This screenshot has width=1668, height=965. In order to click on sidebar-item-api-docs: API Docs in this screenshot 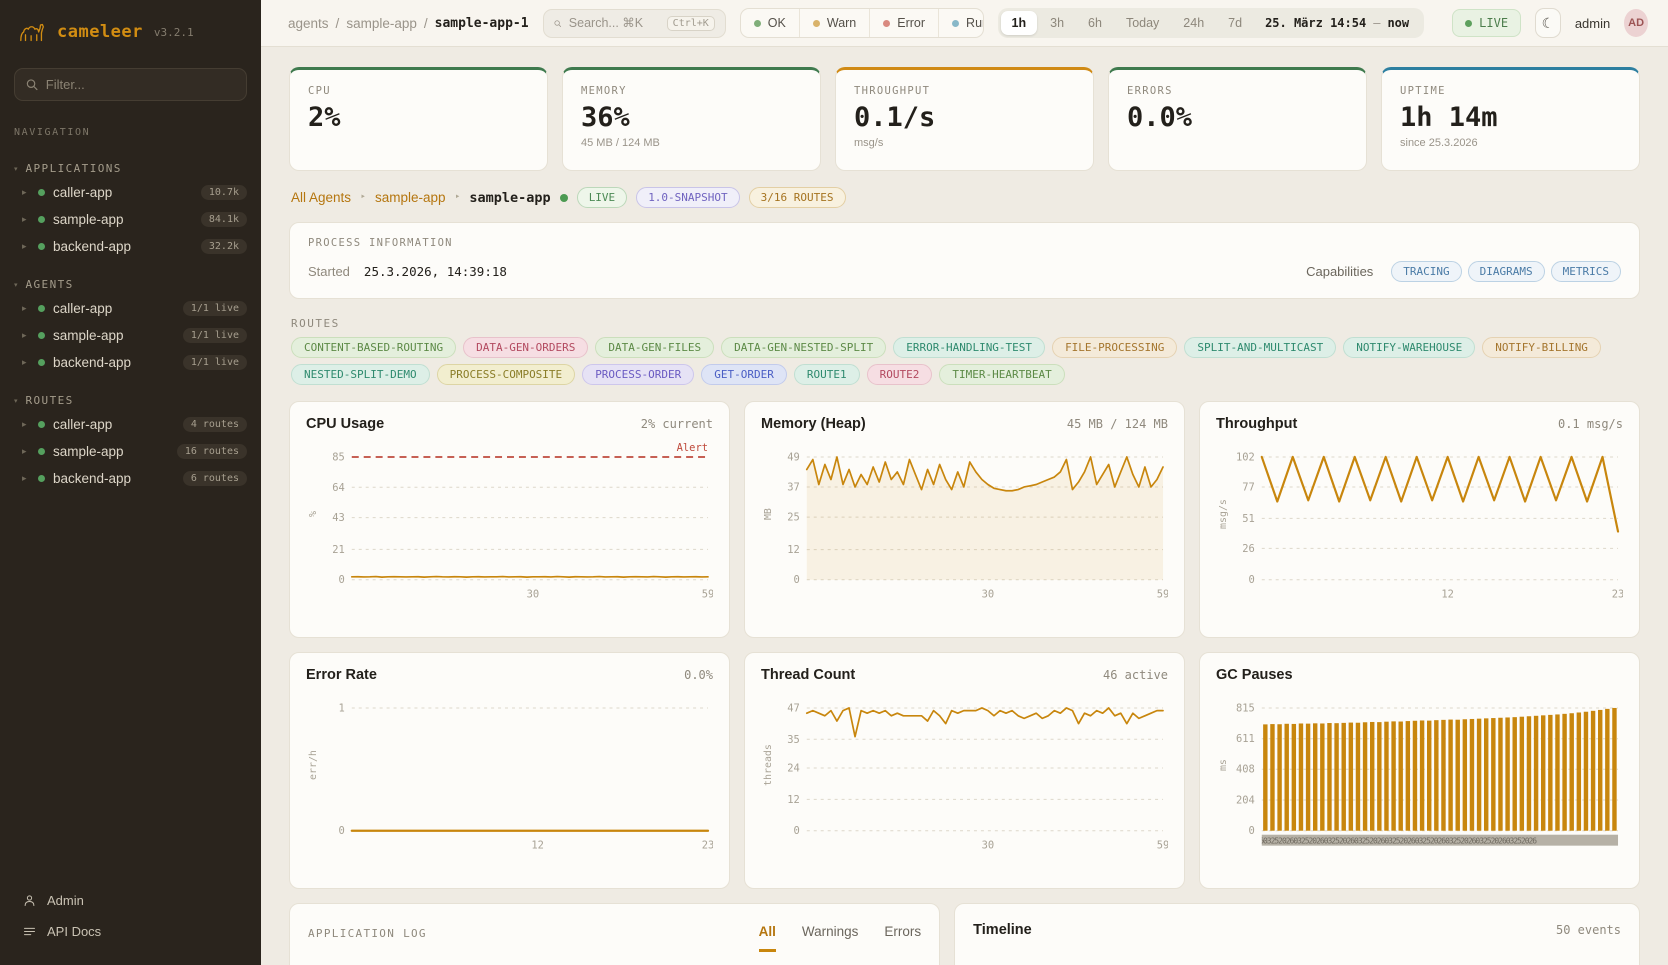, I will do `click(130, 931)`.